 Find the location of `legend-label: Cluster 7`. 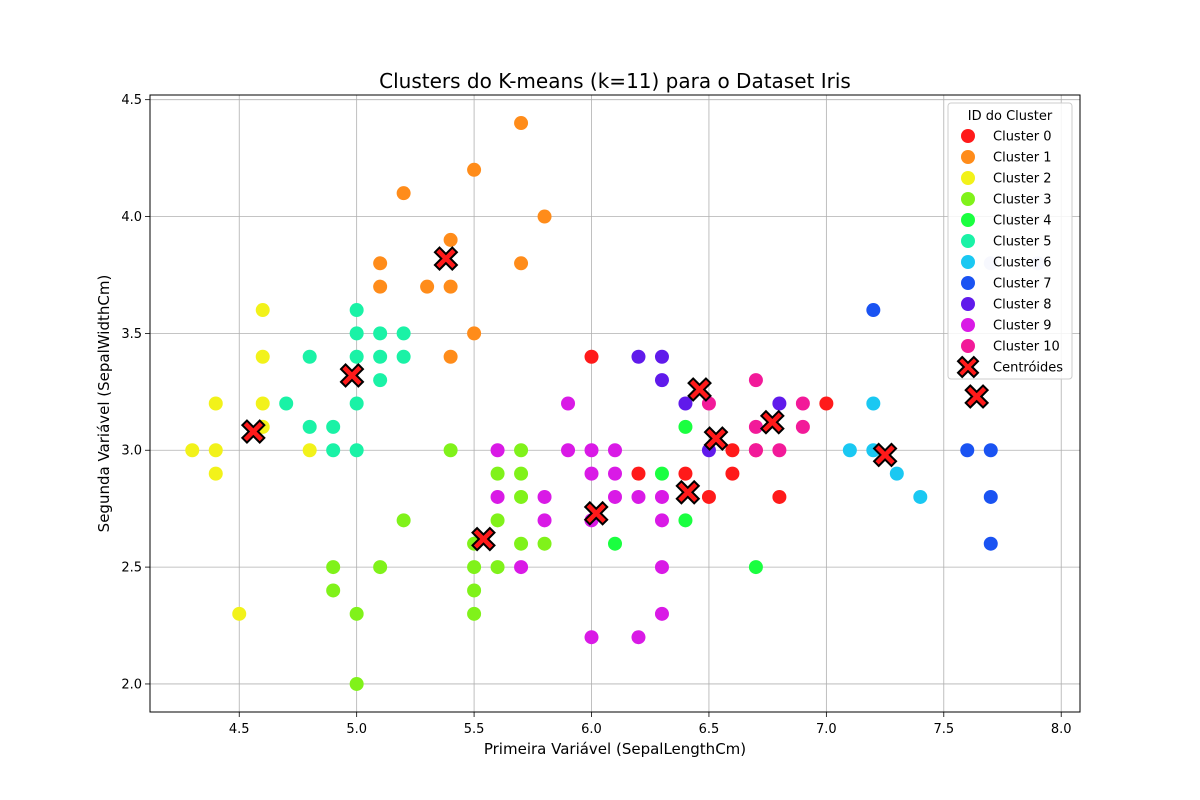

legend-label: Cluster 7 is located at coordinates (1022, 284).